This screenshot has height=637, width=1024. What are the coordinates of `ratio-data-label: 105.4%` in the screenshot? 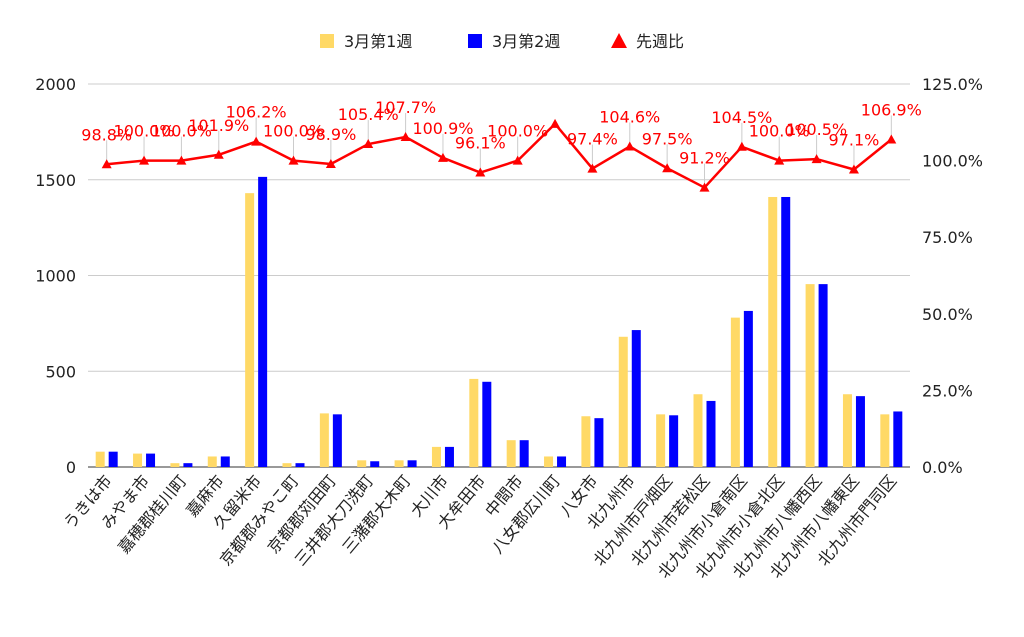 It's located at (368, 114).